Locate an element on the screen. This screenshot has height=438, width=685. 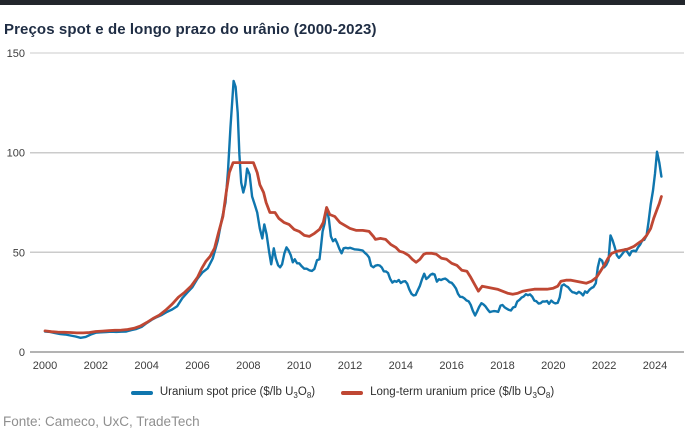
legend-item-spot: Uranium spot price ($/lb U3O8) is located at coordinates (223, 393).